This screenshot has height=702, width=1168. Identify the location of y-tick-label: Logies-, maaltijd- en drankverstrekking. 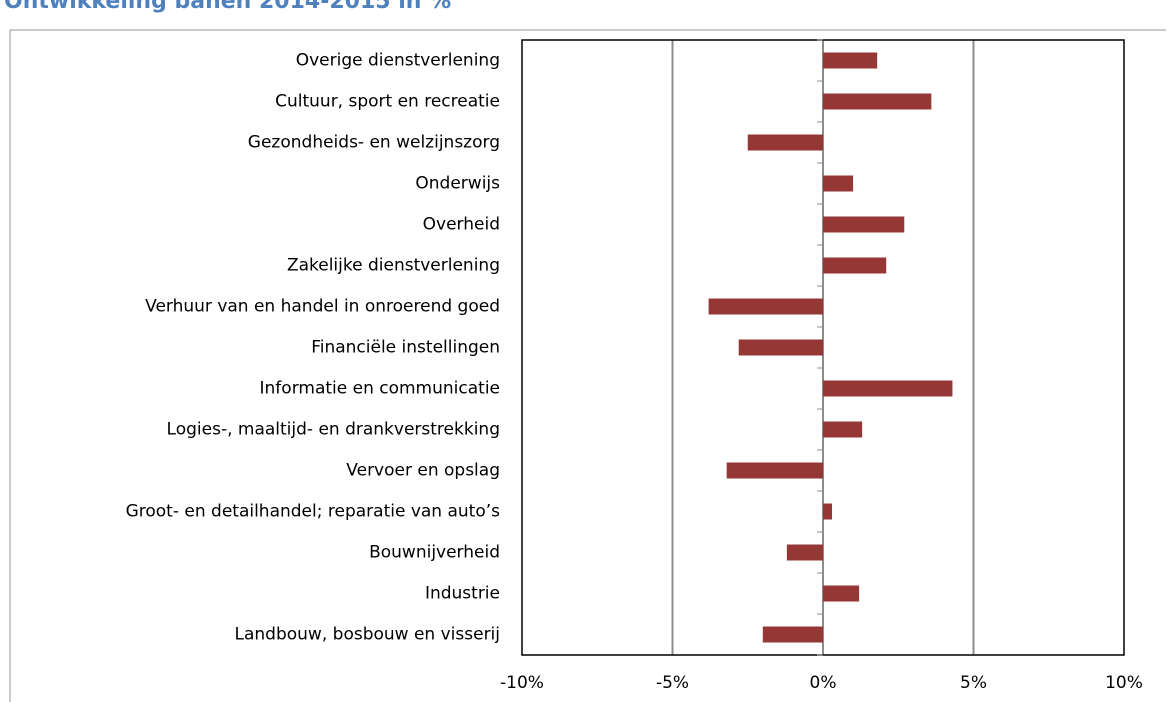
(333, 430).